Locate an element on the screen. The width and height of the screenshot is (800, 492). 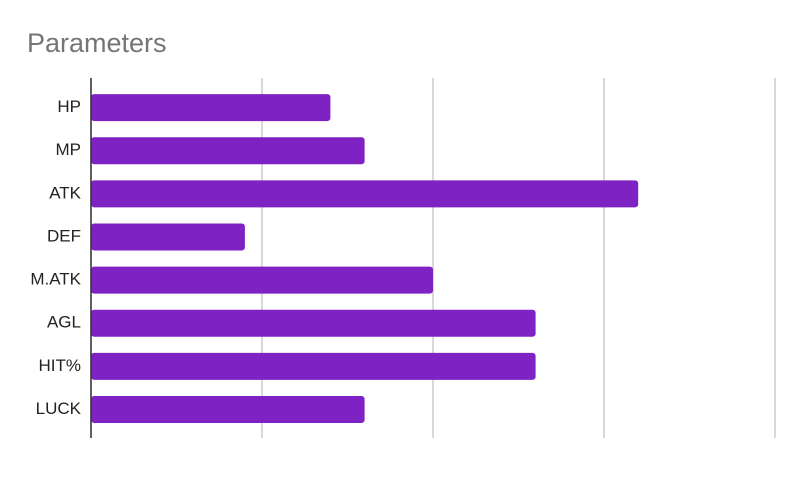
y-tick-label: M.ATK is located at coordinates (55, 279).